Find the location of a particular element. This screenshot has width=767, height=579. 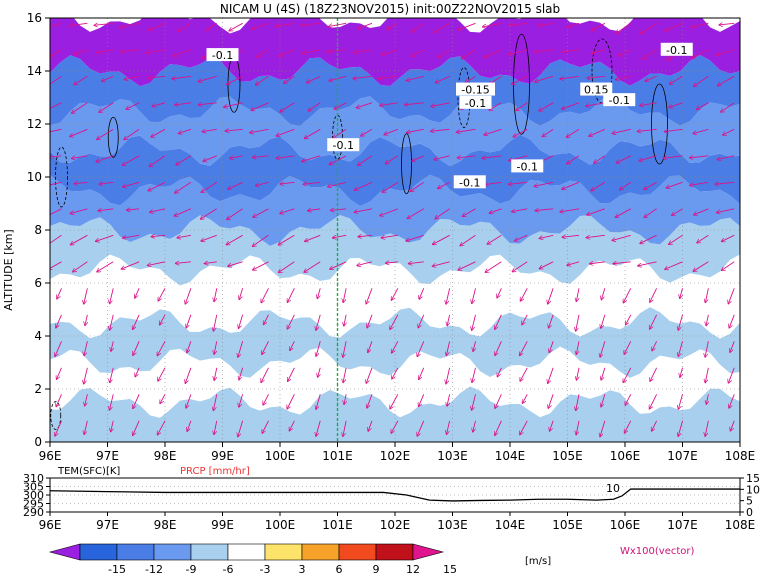

x-tick-label: 103E is located at coordinates (452, 456).